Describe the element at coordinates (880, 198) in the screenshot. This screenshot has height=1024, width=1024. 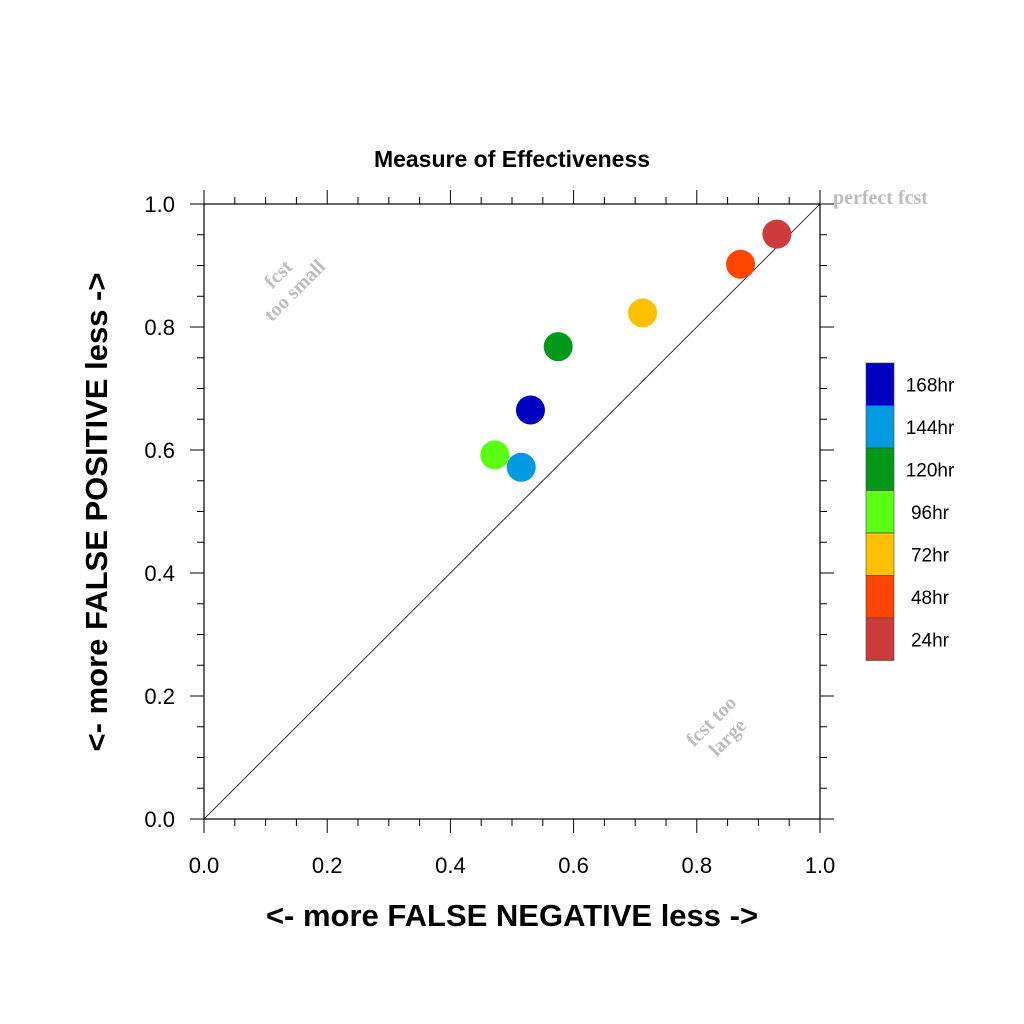
I see `annotation-perfect-fcst: perfect fcst` at that location.